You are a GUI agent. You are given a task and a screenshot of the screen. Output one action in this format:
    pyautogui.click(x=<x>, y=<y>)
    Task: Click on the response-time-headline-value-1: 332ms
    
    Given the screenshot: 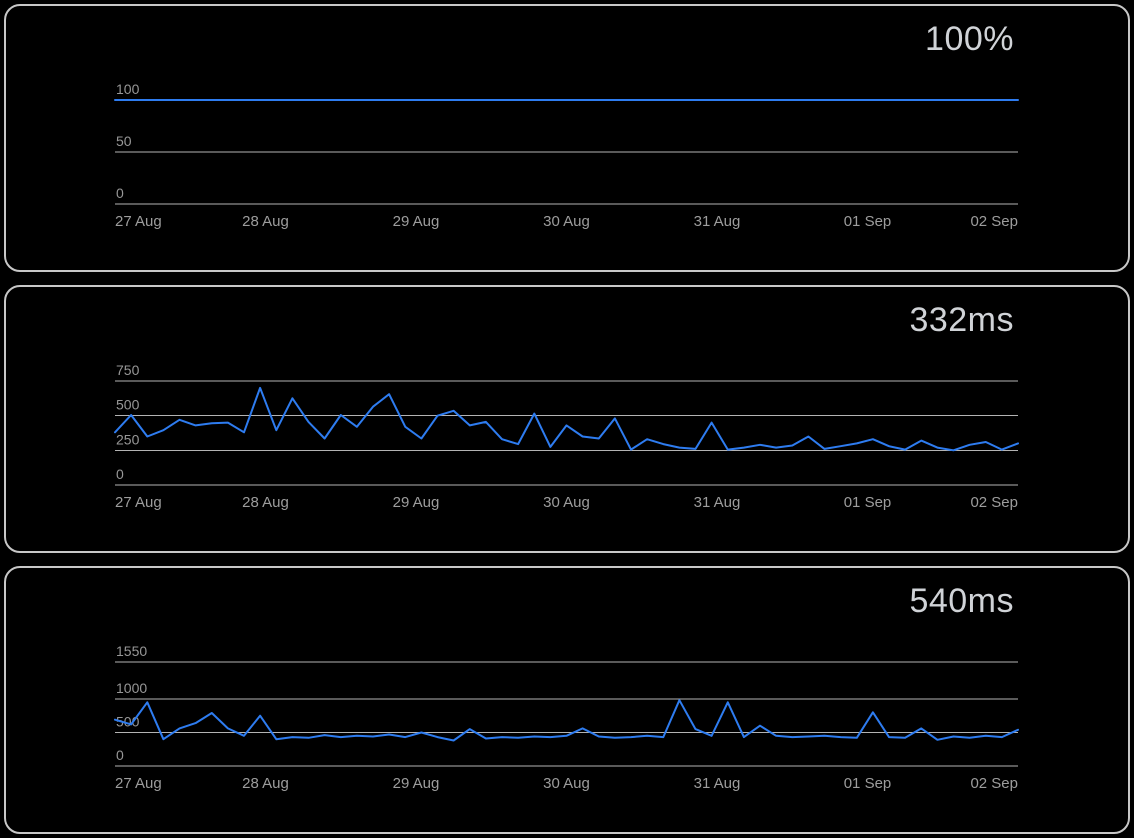 What is the action you would take?
    pyautogui.click(x=961, y=320)
    